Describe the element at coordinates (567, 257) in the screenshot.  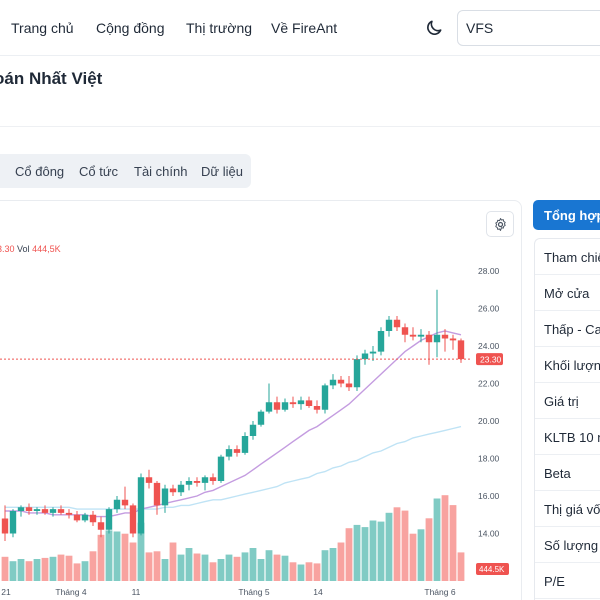
I see `stat-row: Tham chiế` at that location.